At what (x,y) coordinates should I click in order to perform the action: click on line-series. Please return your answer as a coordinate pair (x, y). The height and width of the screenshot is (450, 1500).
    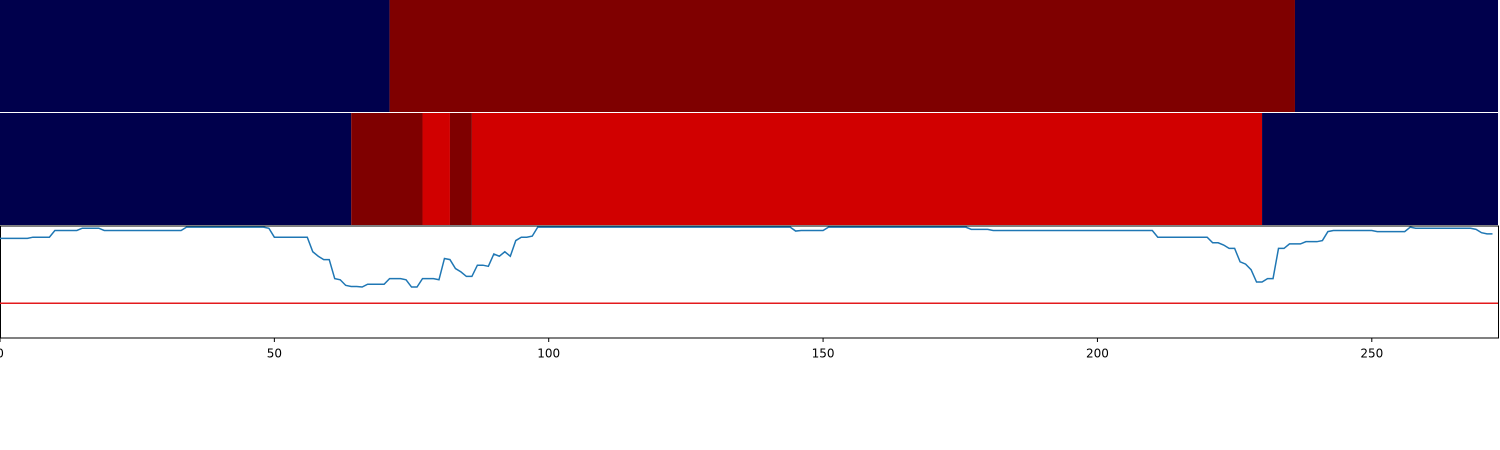
    Looking at the image, I should click on (746, 257).